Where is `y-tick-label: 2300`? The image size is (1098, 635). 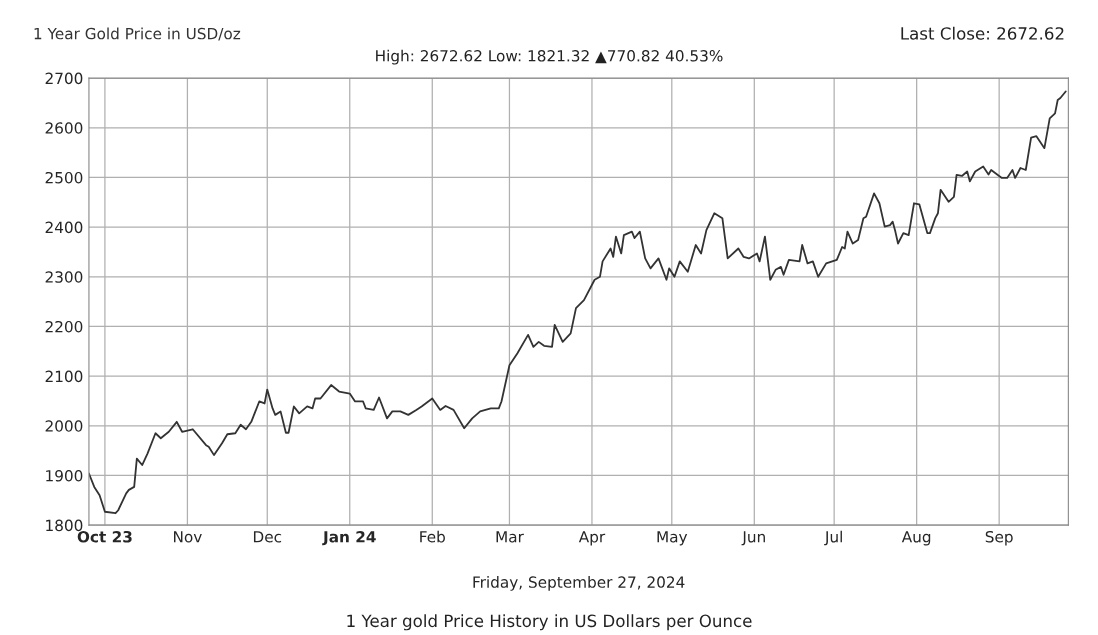
y-tick-label: 2300 is located at coordinates (64, 277).